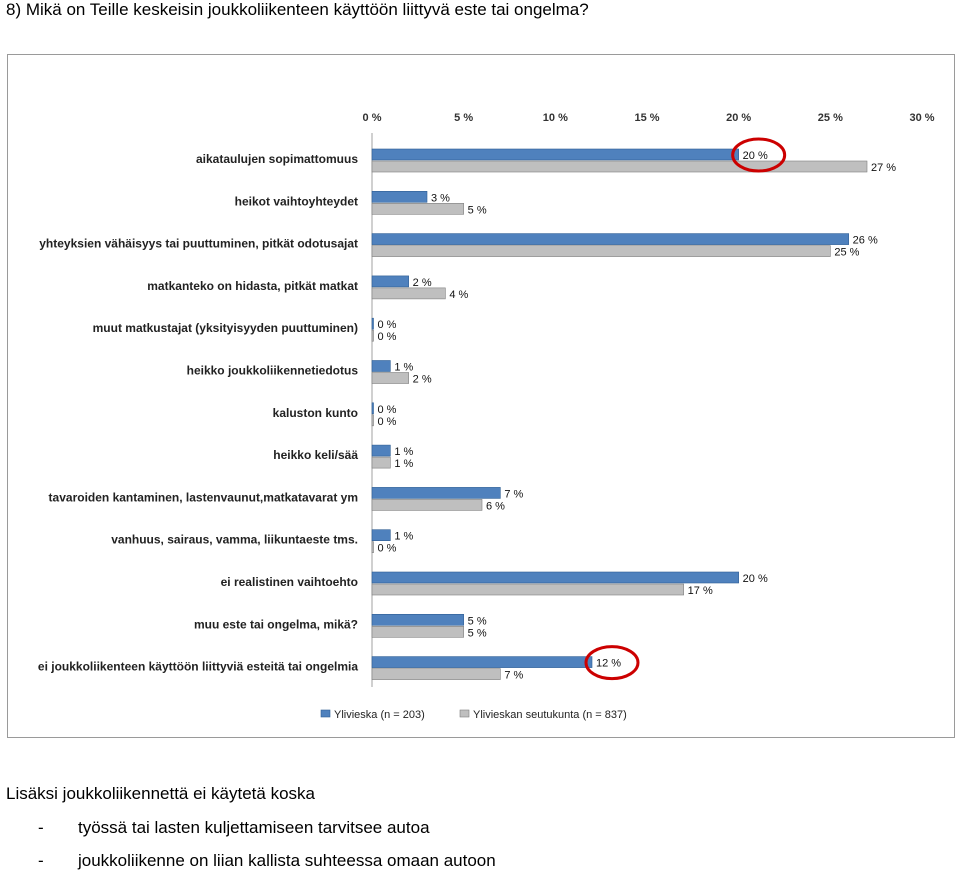 The height and width of the screenshot is (875, 960). Describe the element at coordinates (883, 168) in the screenshot. I see `bar-value-label: 27 %` at that location.